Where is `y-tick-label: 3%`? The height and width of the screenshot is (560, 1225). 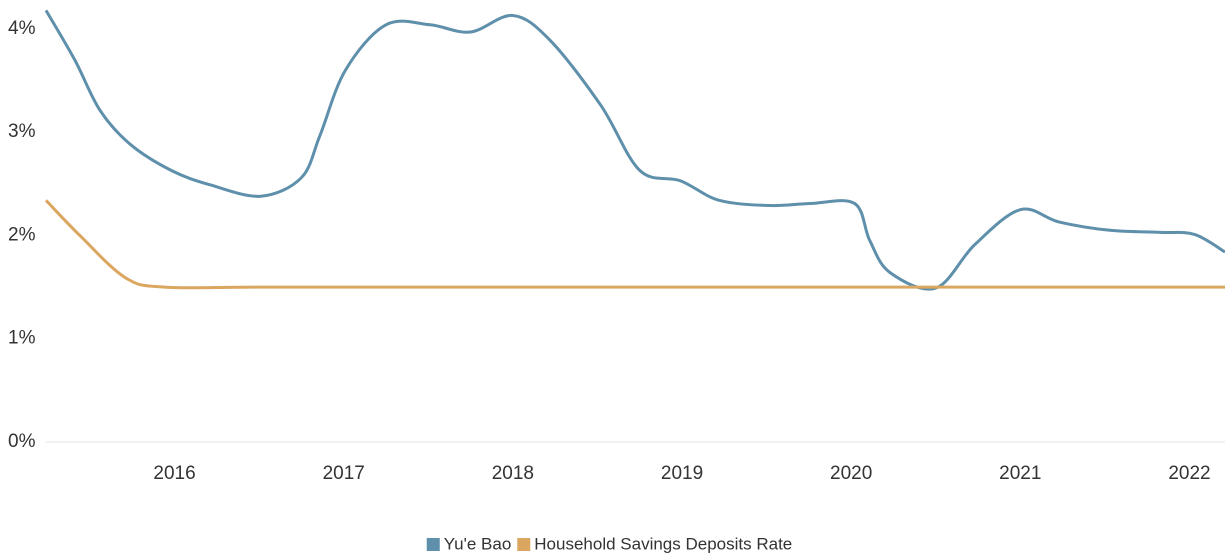 y-tick-label: 3% is located at coordinates (22, 131).